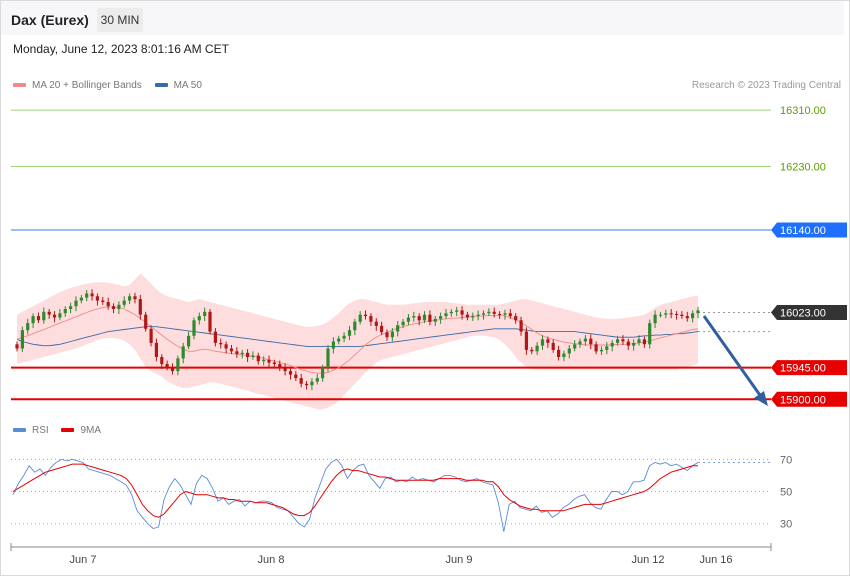  Describe the element at coordinates (161, 85) in the screenshot. I see `legend-swatch-ma50` at that location.